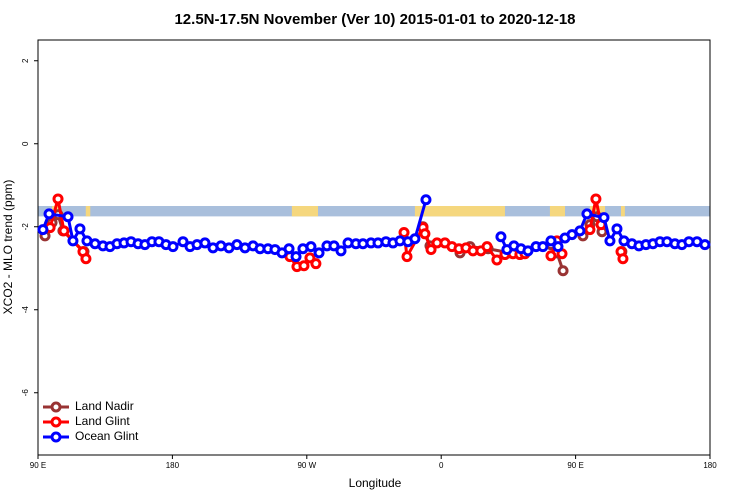 The image size is (750, 500). Describe the element at coordinates (104, 406) in the screenshot. I see `legend-label: Land Nadir` at that location.